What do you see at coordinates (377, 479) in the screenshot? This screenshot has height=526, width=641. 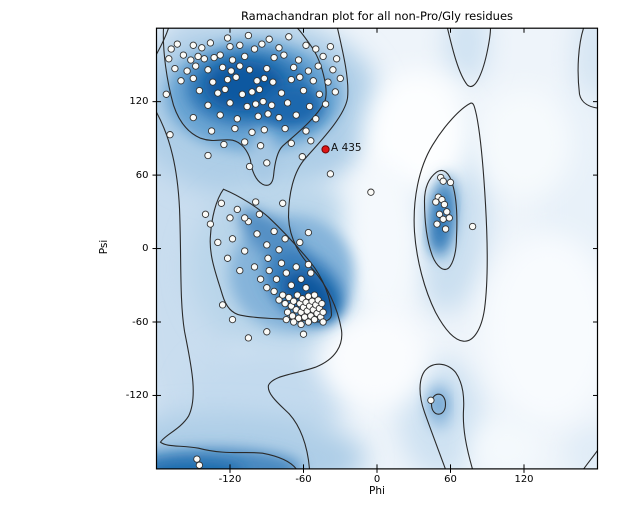 I see `x-tick-label: 0` at bounding box center [377, 479].